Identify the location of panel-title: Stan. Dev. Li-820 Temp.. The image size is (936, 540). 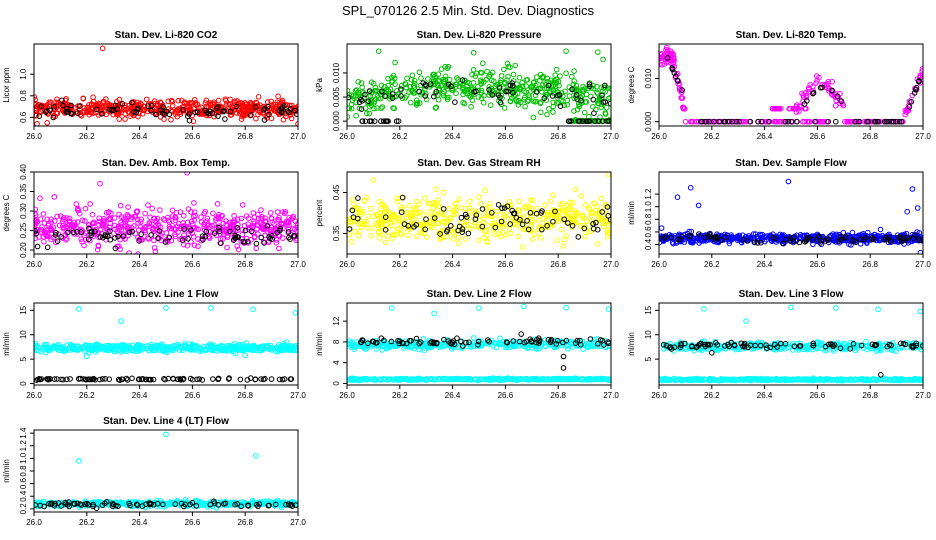
(791, 35).